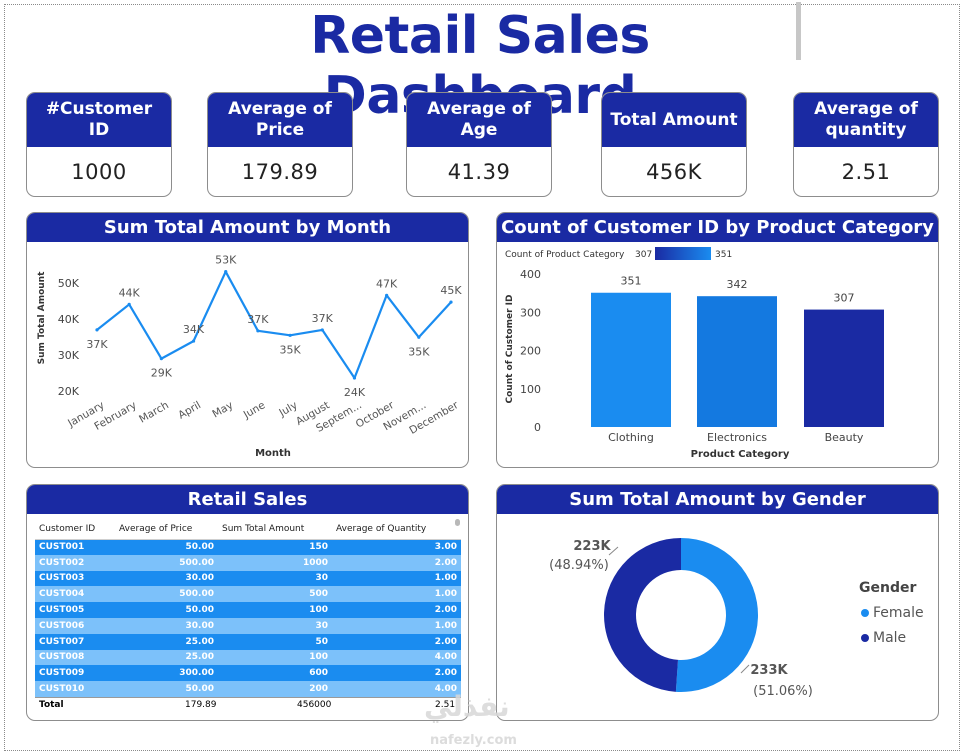 The width and height of the screenshot is (964, 755). What do you see at coordinates (69, 355) in the screenshot?
I see `y-tick-label: 30K` at bounding box center [69, 355].